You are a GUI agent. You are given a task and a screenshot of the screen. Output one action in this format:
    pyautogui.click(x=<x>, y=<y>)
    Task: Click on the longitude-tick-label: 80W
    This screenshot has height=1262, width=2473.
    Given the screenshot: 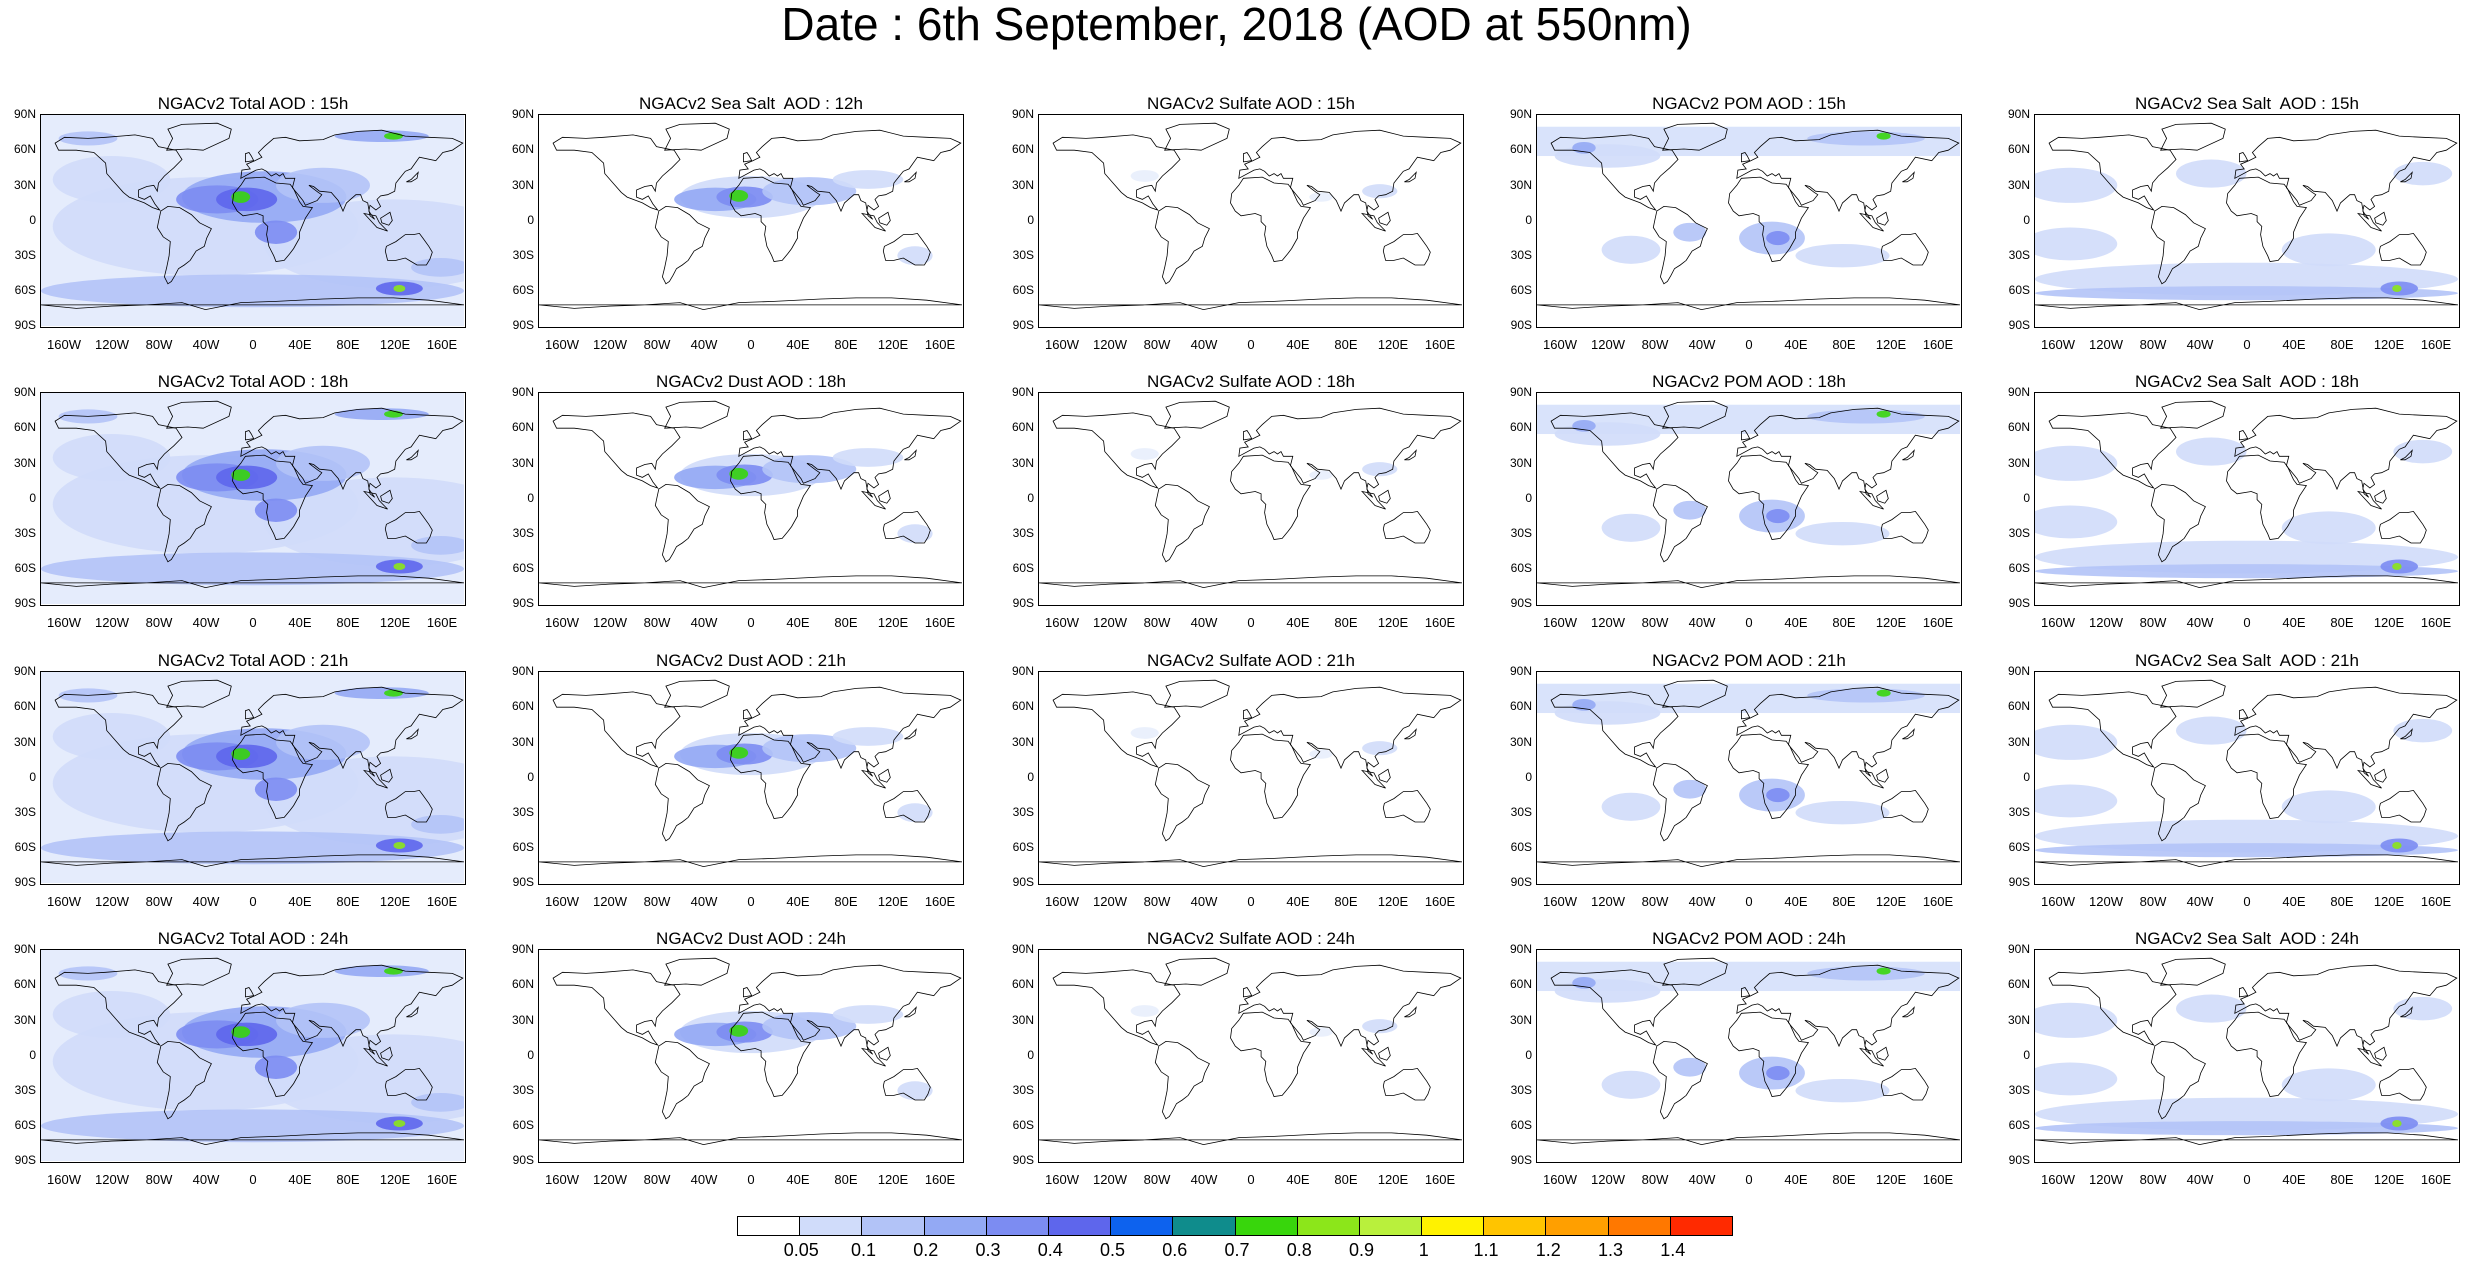 What is the action you would take?
    pyautogui.click(x=159, y=1179)
    